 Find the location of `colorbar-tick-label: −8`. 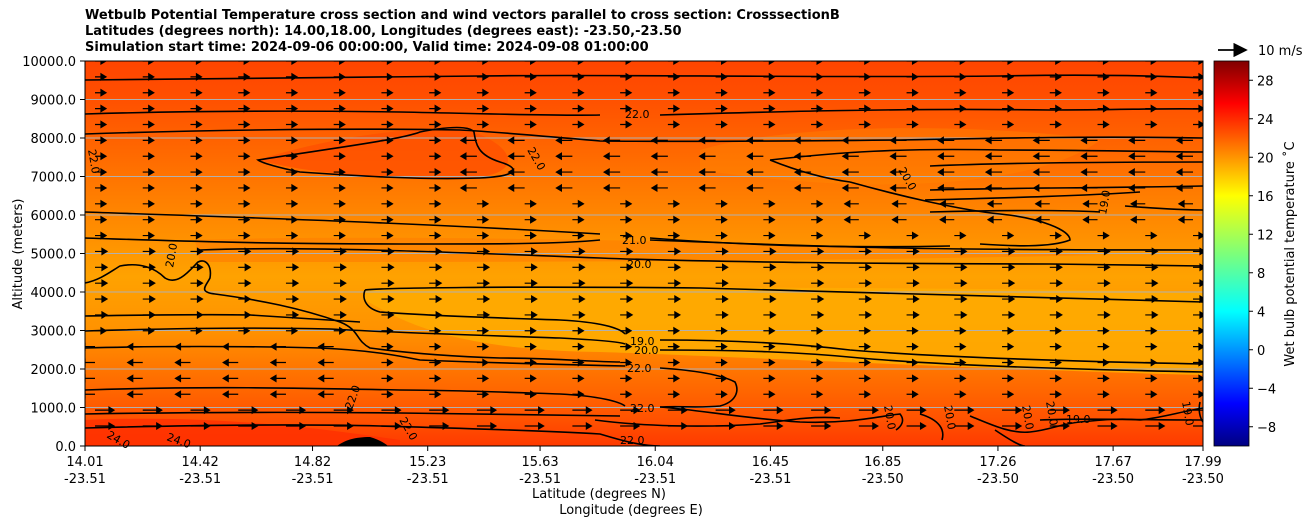

colorbar-tick-label: −8 is located at coordinates (1266, 428).